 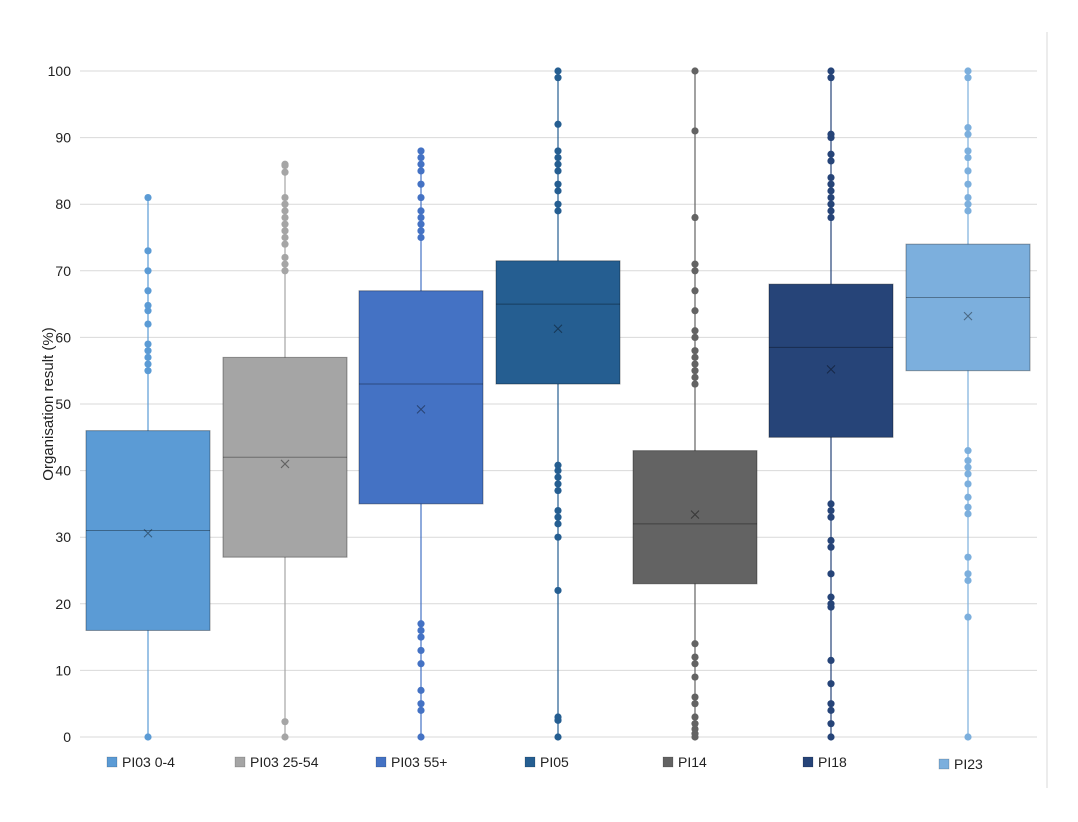 I want to click on legend-item: PI03 55+, so click(x=411, y=762).